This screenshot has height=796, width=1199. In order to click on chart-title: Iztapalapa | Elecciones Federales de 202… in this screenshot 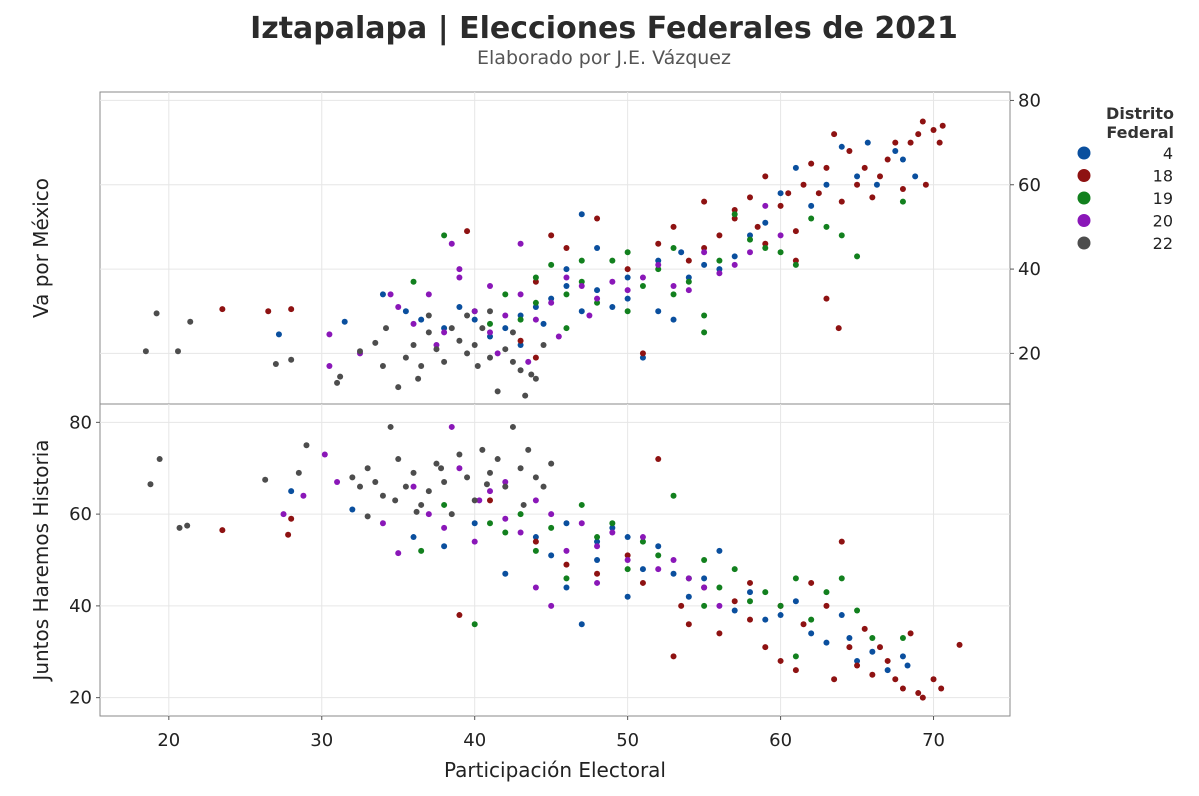, I will do `click(604, 28)`.